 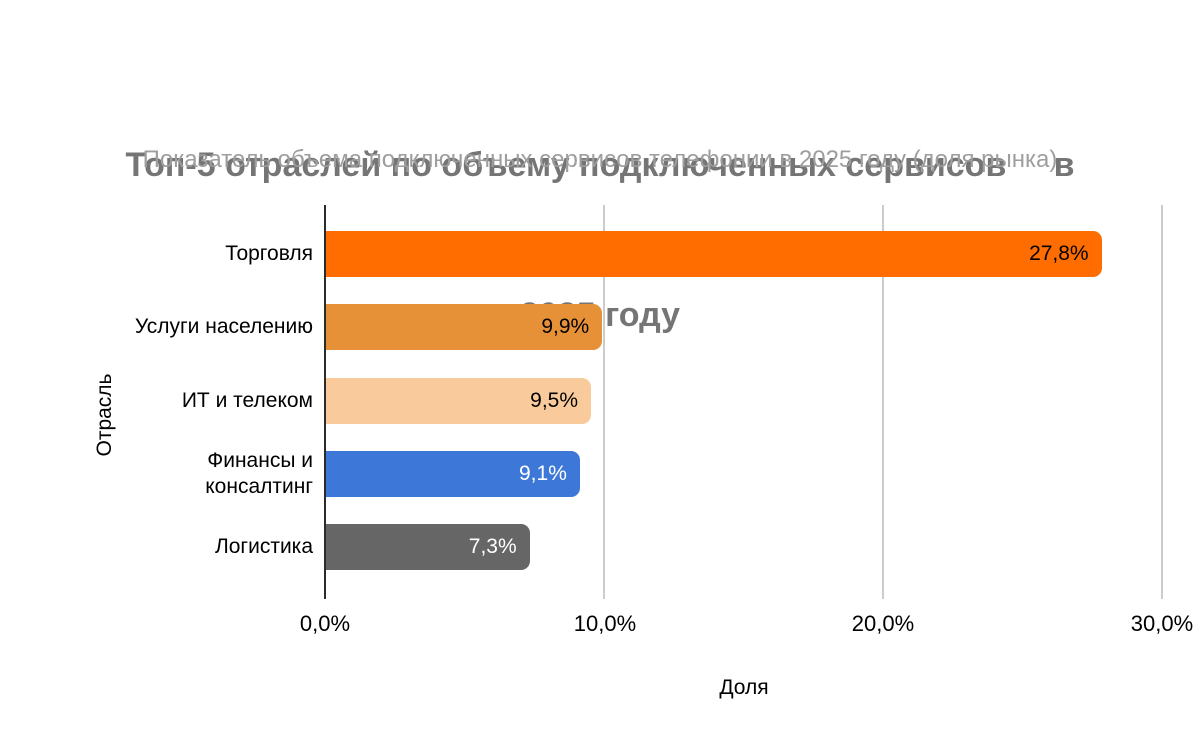 What do you see at coordinates (263, 546) in the screenshot?
I see `category-label: Логистика` at bounding box center [263, 546].